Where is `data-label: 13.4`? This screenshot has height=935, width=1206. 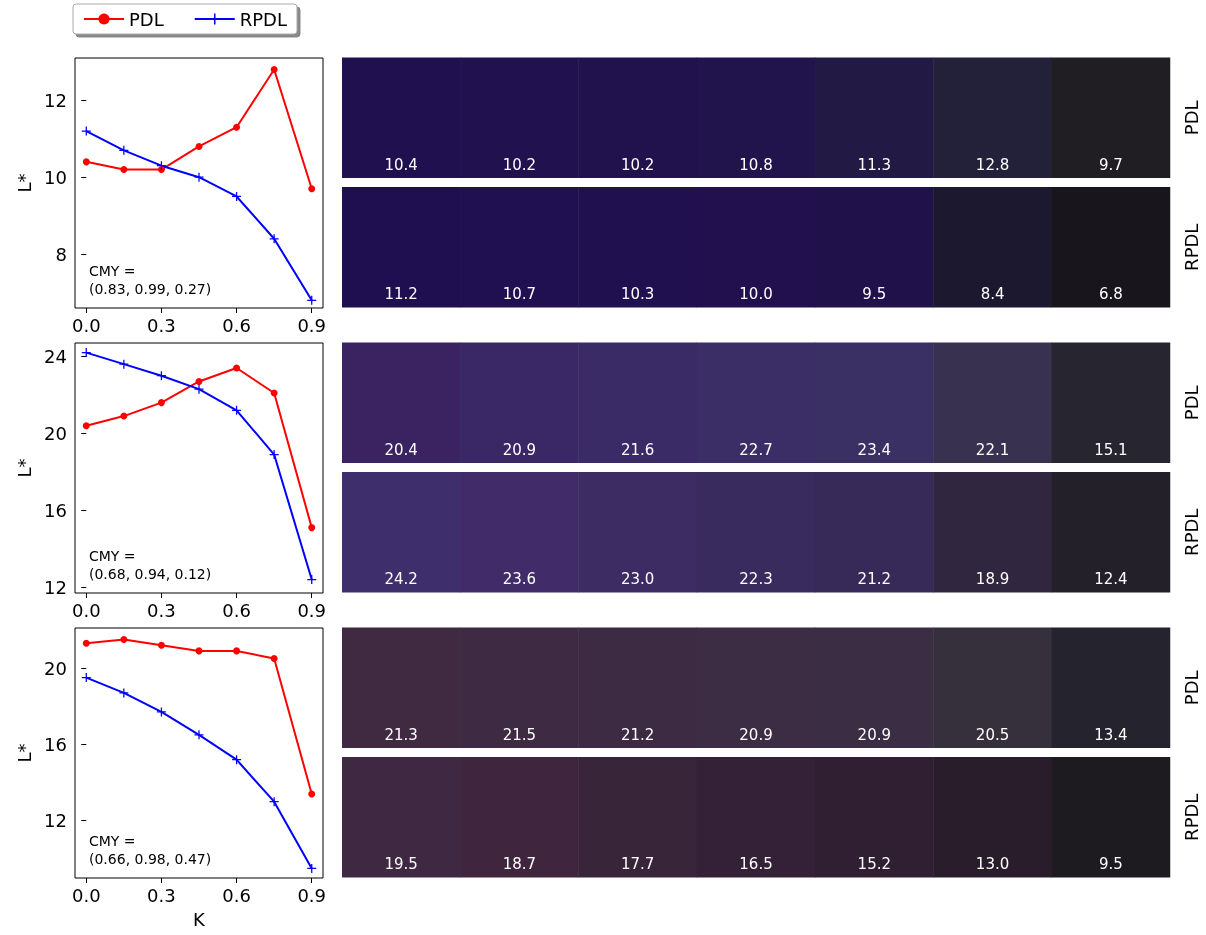
data-label: 13.4 is located at coordinates (1111, 734).